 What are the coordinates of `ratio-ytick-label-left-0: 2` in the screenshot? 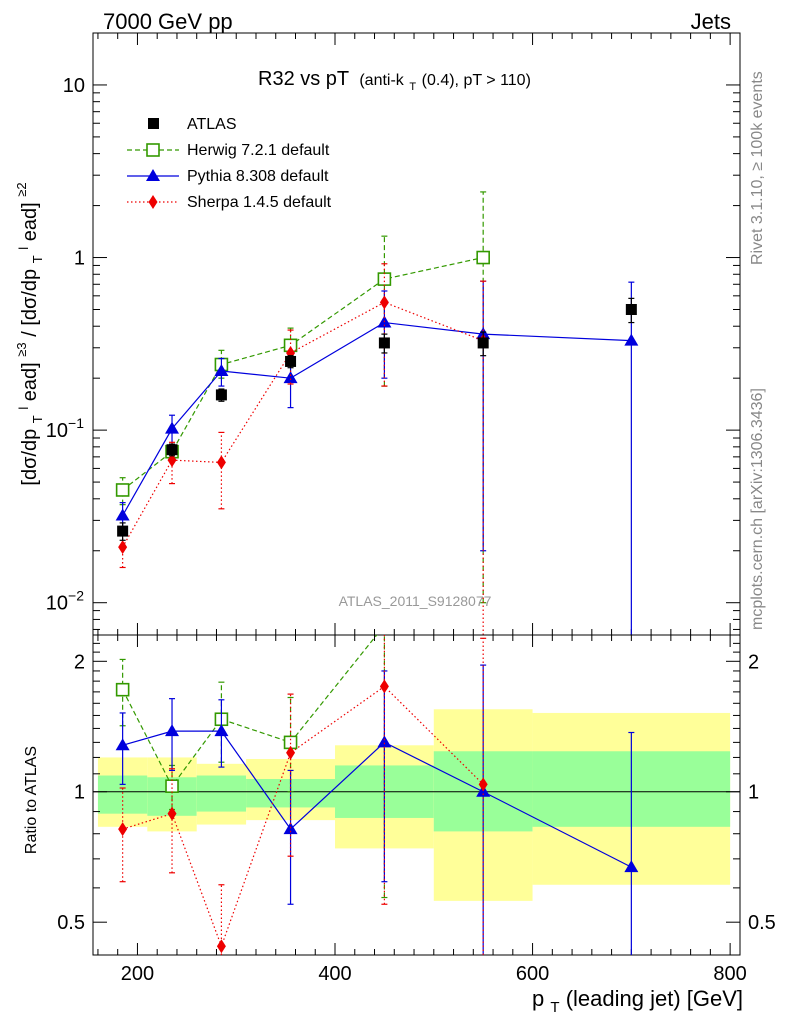 It's located at (79, 662).